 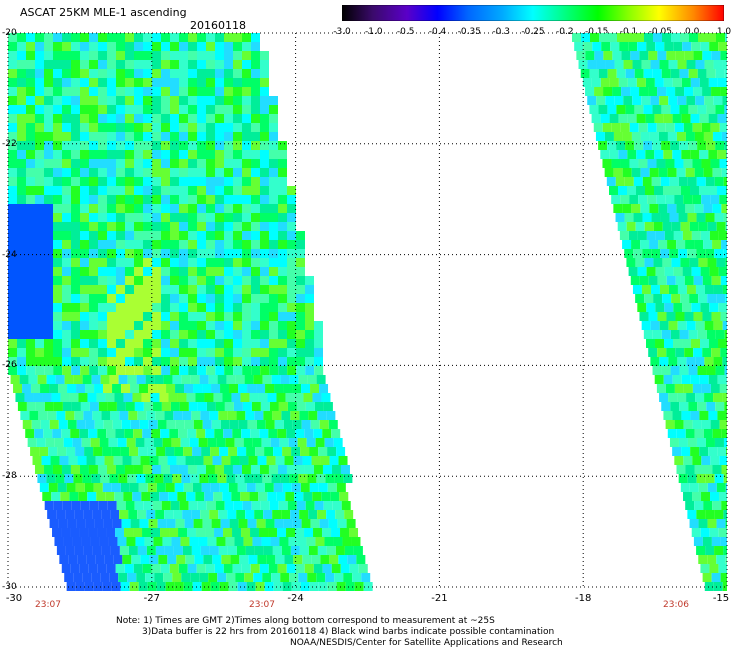 I want to click on latitude-label: -24, so click(x=9, y=254).